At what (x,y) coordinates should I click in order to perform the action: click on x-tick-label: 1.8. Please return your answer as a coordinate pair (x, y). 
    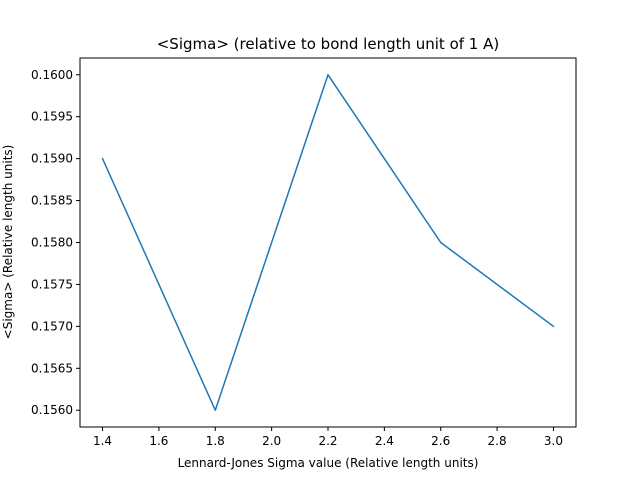
    Looking at the image, I should click on (215, 441).